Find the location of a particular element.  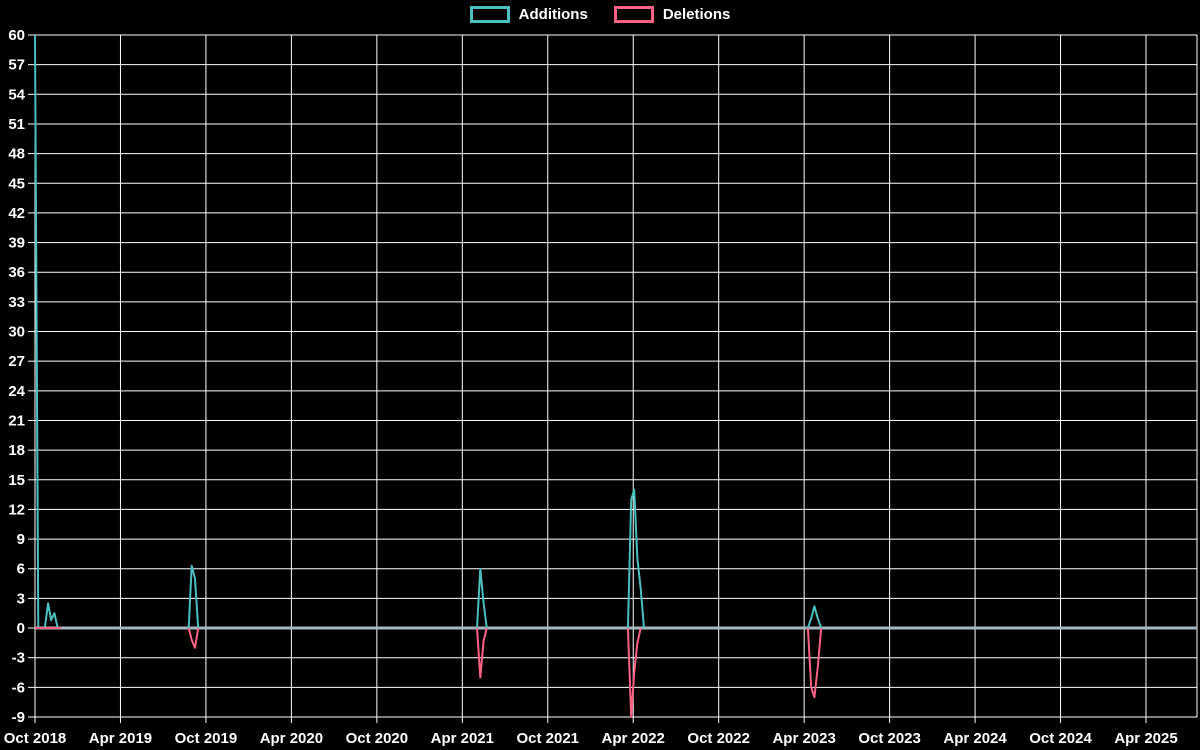

x-tick-label: Oct 2024 is located at coordinates (1060, 738).